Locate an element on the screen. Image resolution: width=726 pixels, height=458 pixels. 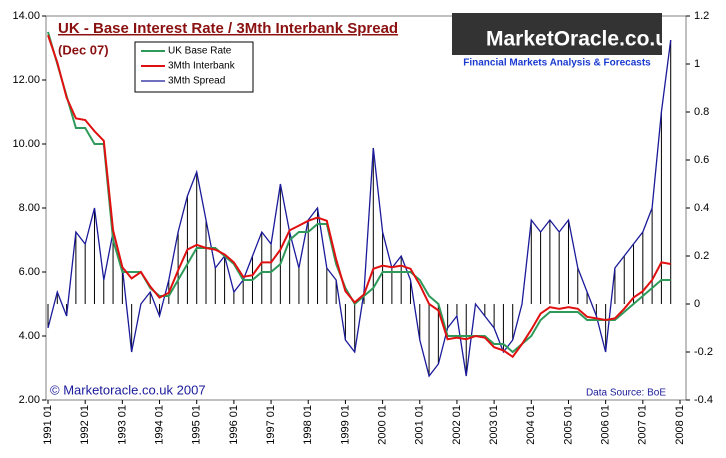
y-tick-label: 8.00 is located at coordinates (29, 208).